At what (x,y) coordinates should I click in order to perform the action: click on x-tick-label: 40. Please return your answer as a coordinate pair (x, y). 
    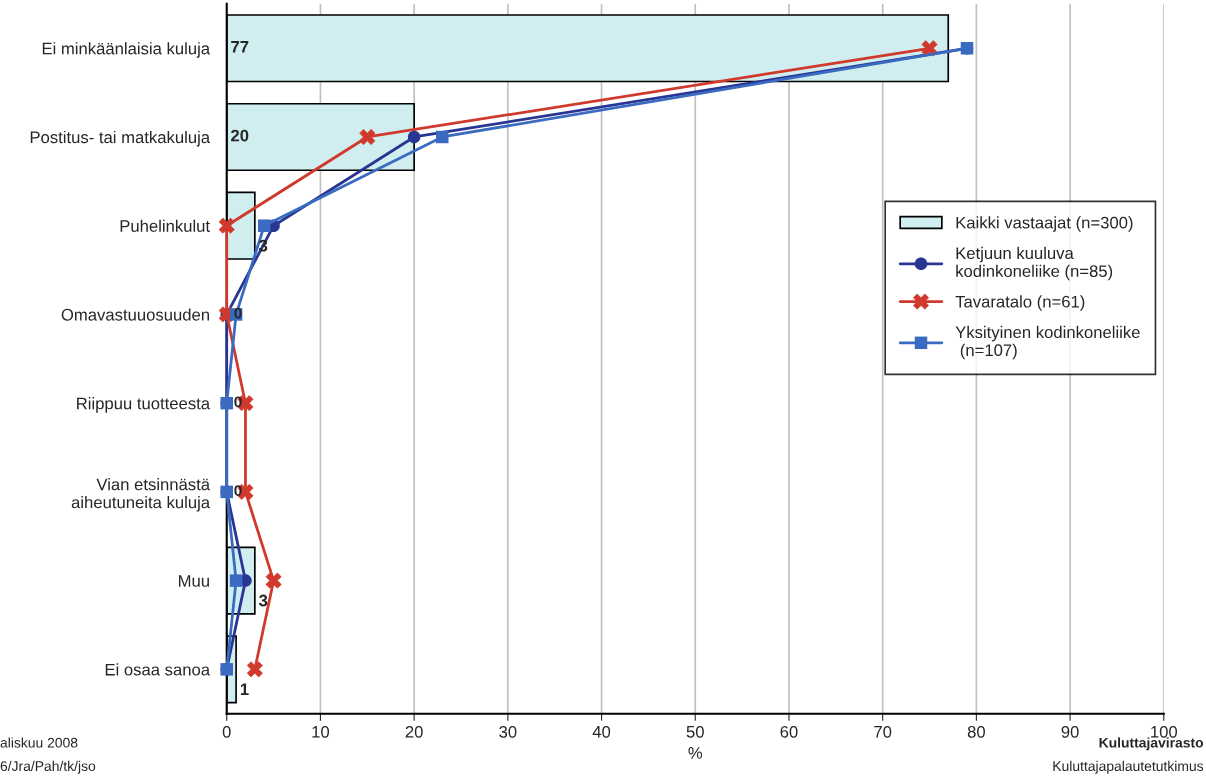
    Looking at the image, I should click on (601, 731).